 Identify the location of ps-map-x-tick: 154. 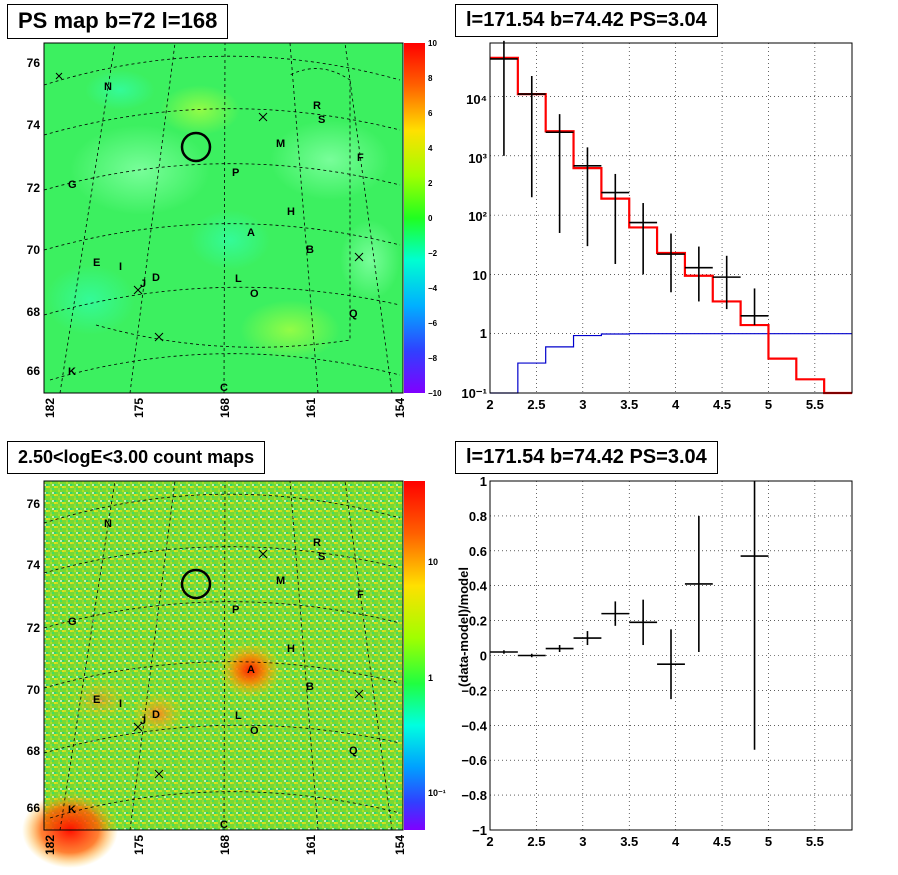
(400, 408).